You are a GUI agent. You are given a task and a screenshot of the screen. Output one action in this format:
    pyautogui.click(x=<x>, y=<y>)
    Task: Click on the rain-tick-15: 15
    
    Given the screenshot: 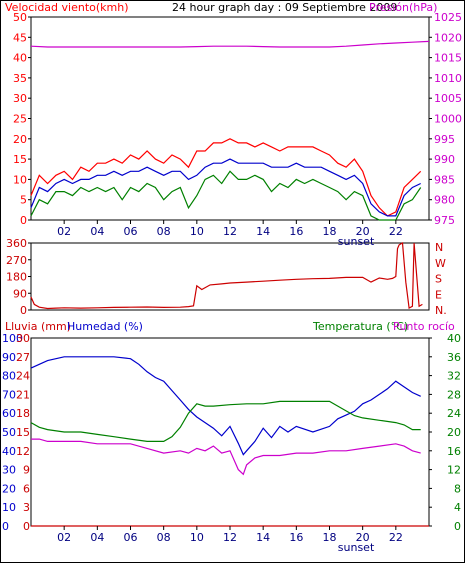 What is the action you would take?
    pyautogui.click(x=23, y=432)
    